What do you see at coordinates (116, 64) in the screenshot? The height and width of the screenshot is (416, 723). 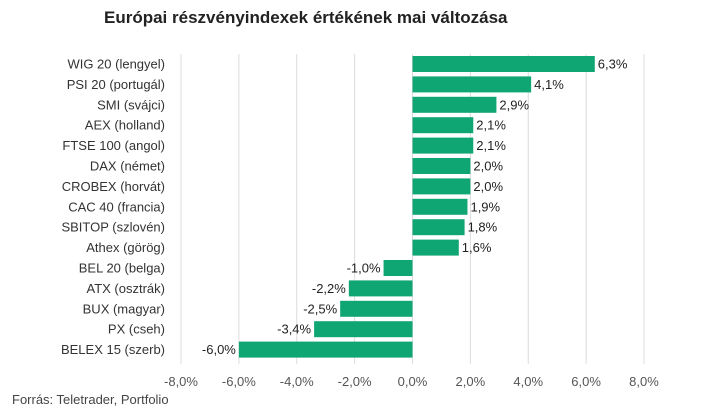 I see `category-label: WIG 20 (lengyel)` at bounding box center [116, 64].